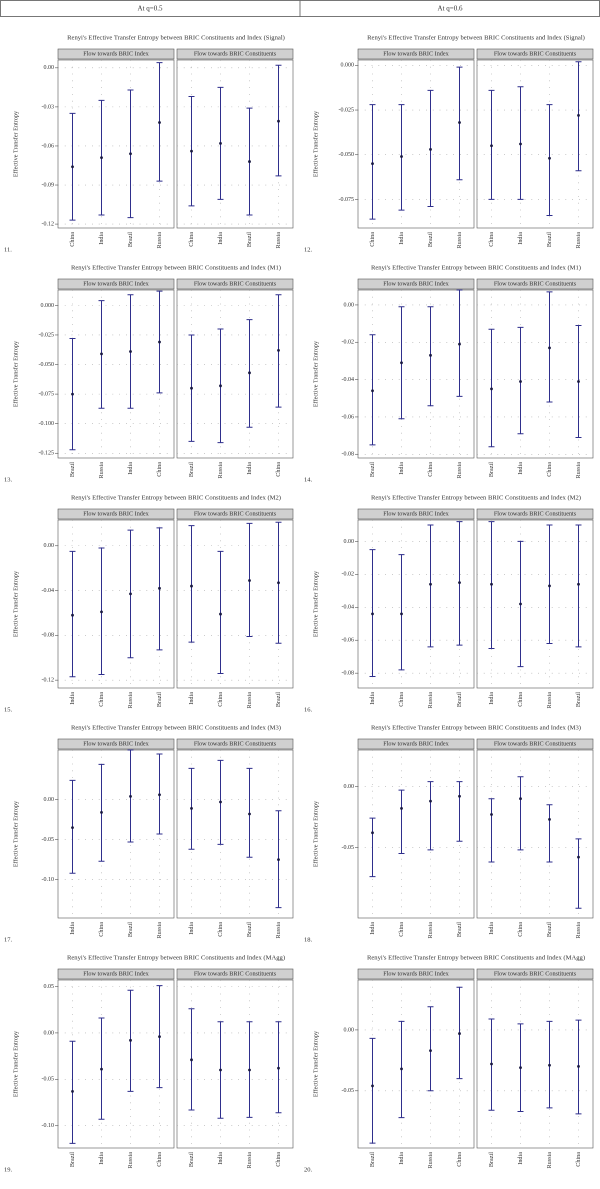  I want to click on figure-number: 15., so click(8, 709).